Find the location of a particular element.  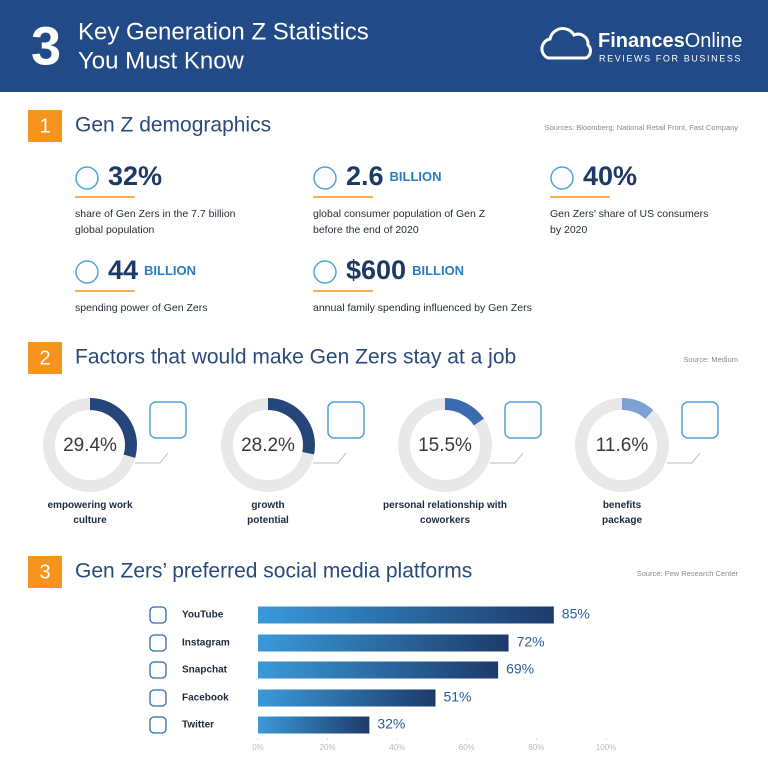

section-number: 1 is located at coordinates (44, 126).